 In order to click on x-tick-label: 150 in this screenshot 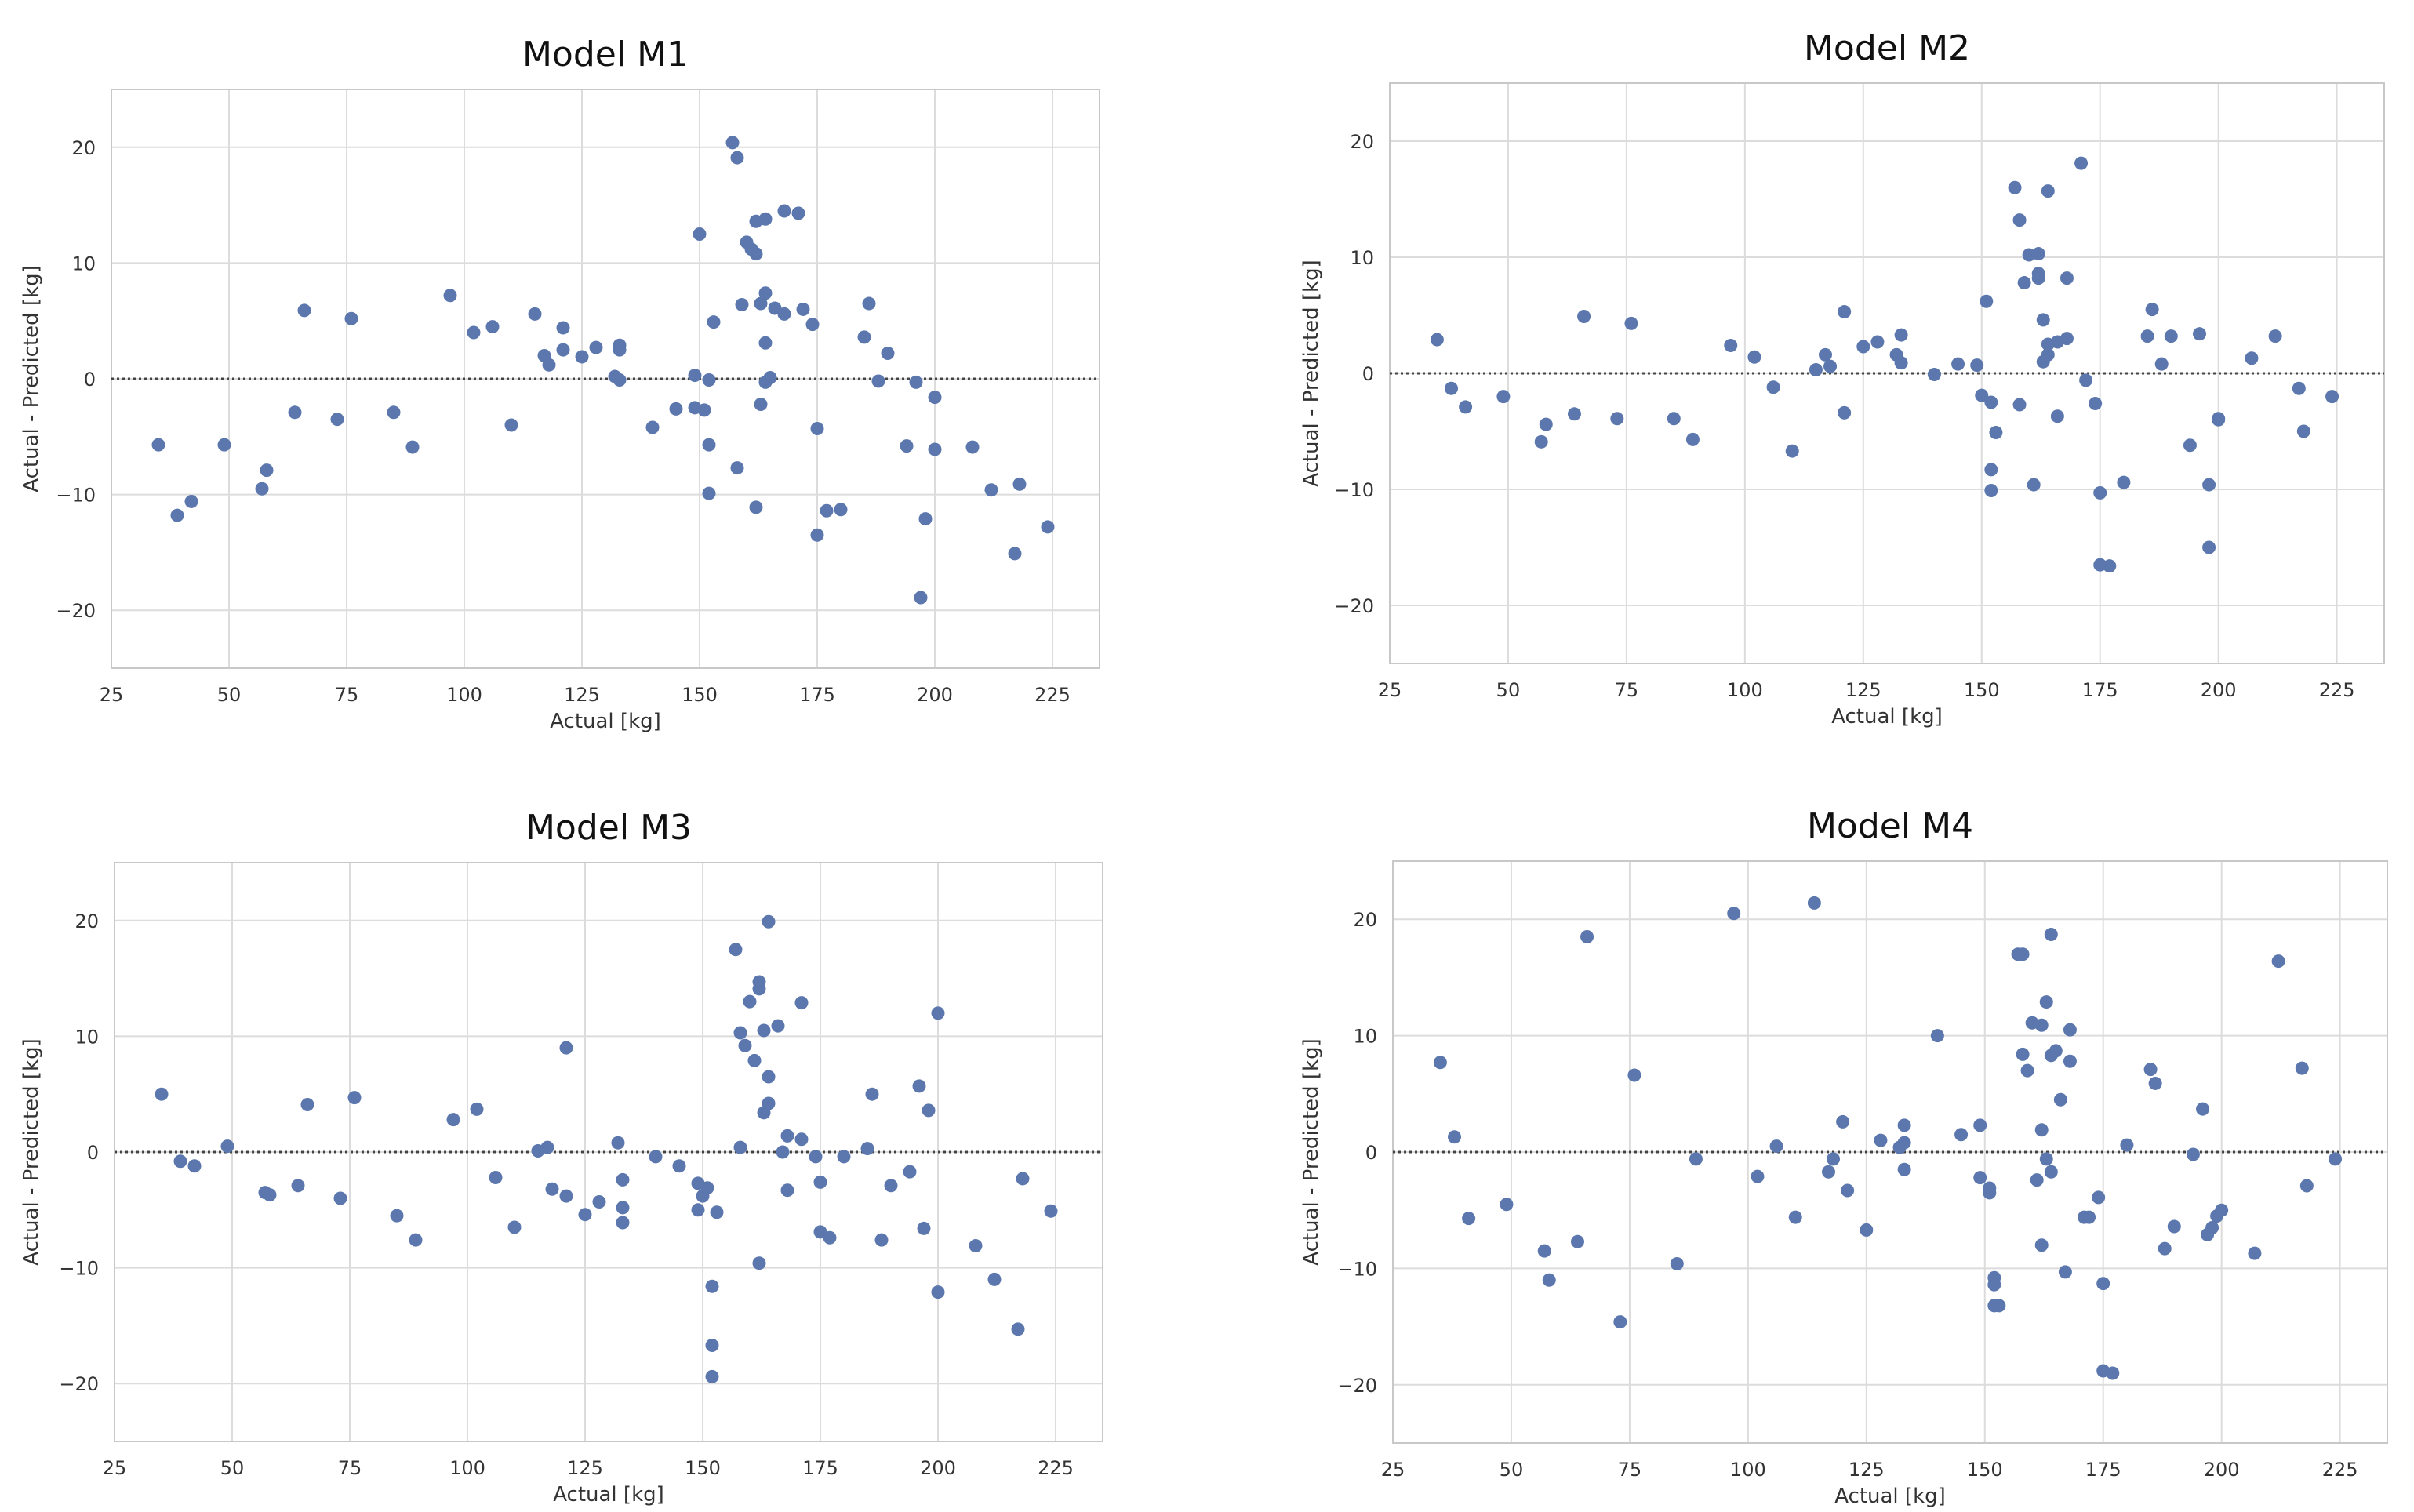, I will do `click(1985, 1470)`.